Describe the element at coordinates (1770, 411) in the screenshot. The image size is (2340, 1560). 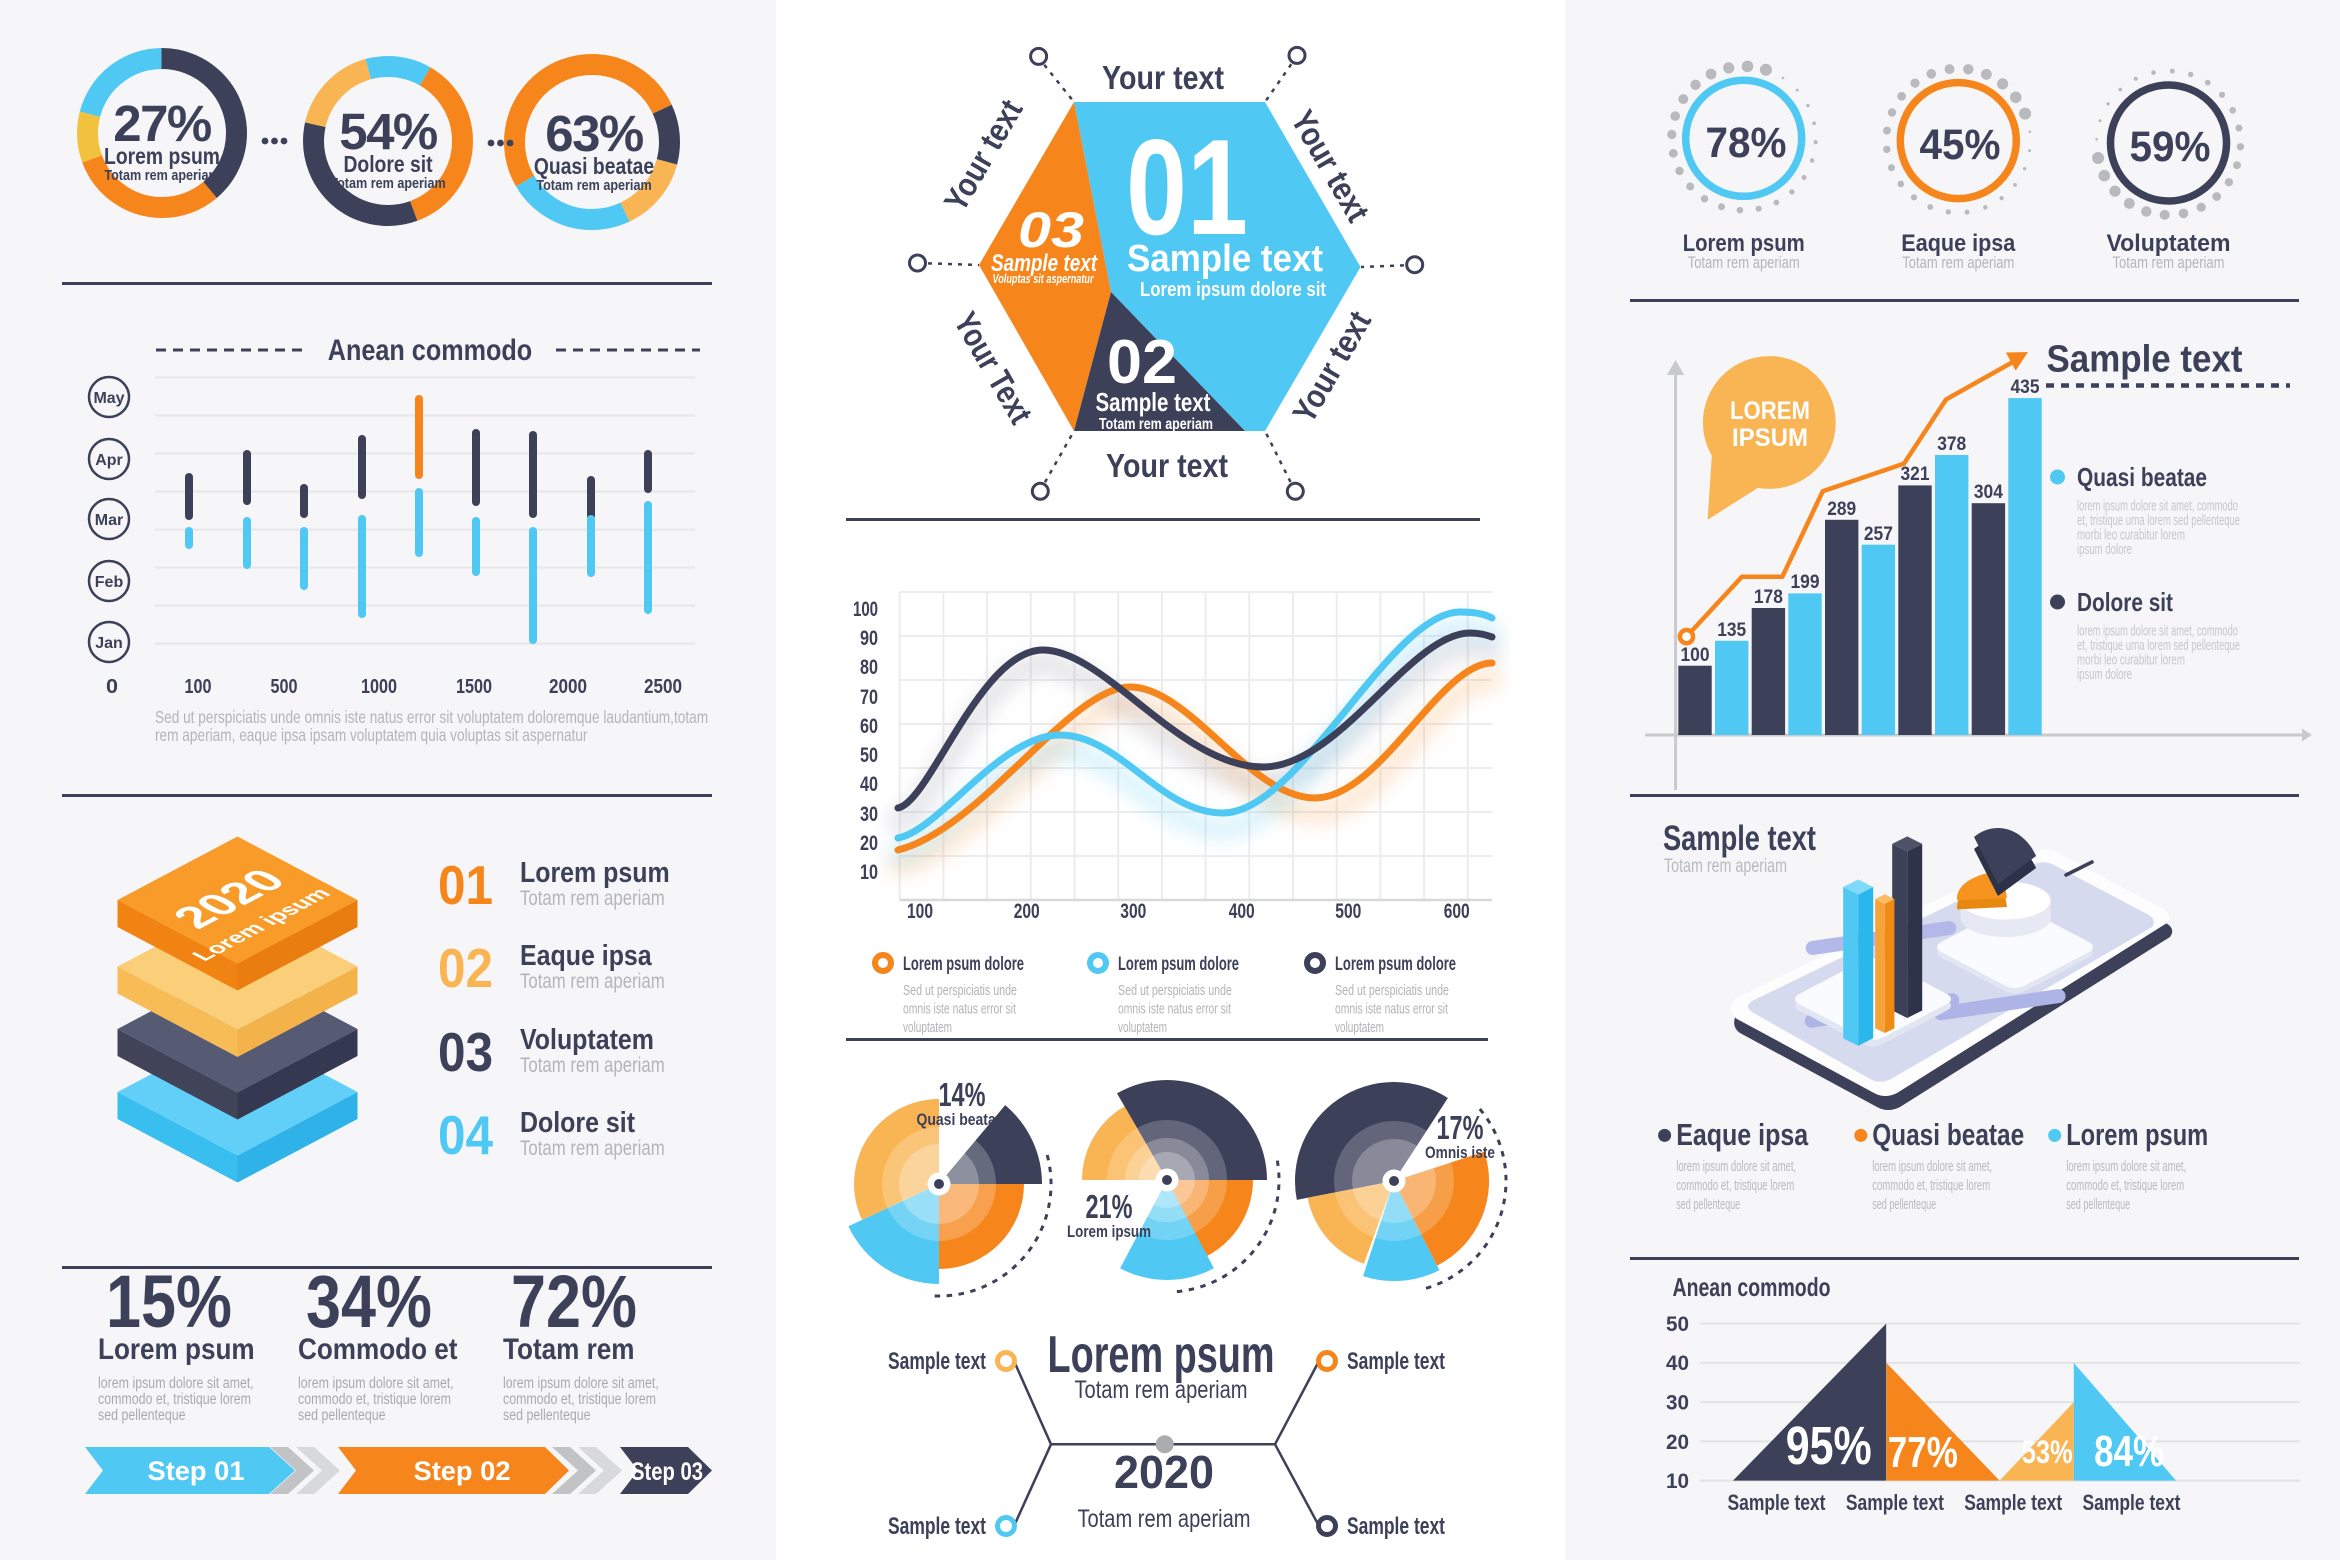
I see `svg-text: LOREM` at that location.